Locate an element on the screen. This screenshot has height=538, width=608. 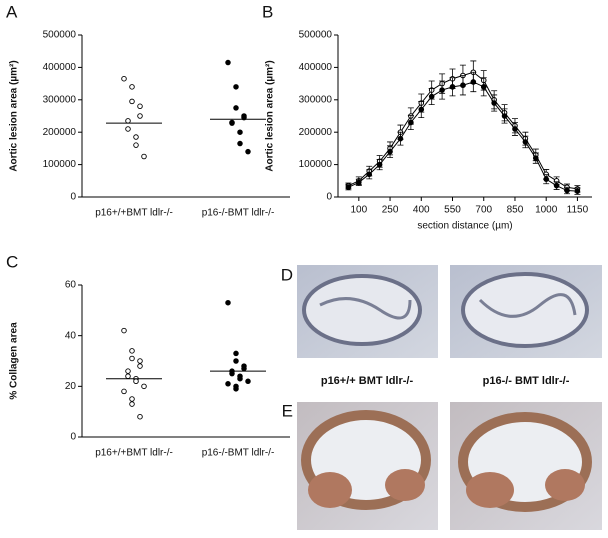
image-d-left is located at coordinates (367, 311).